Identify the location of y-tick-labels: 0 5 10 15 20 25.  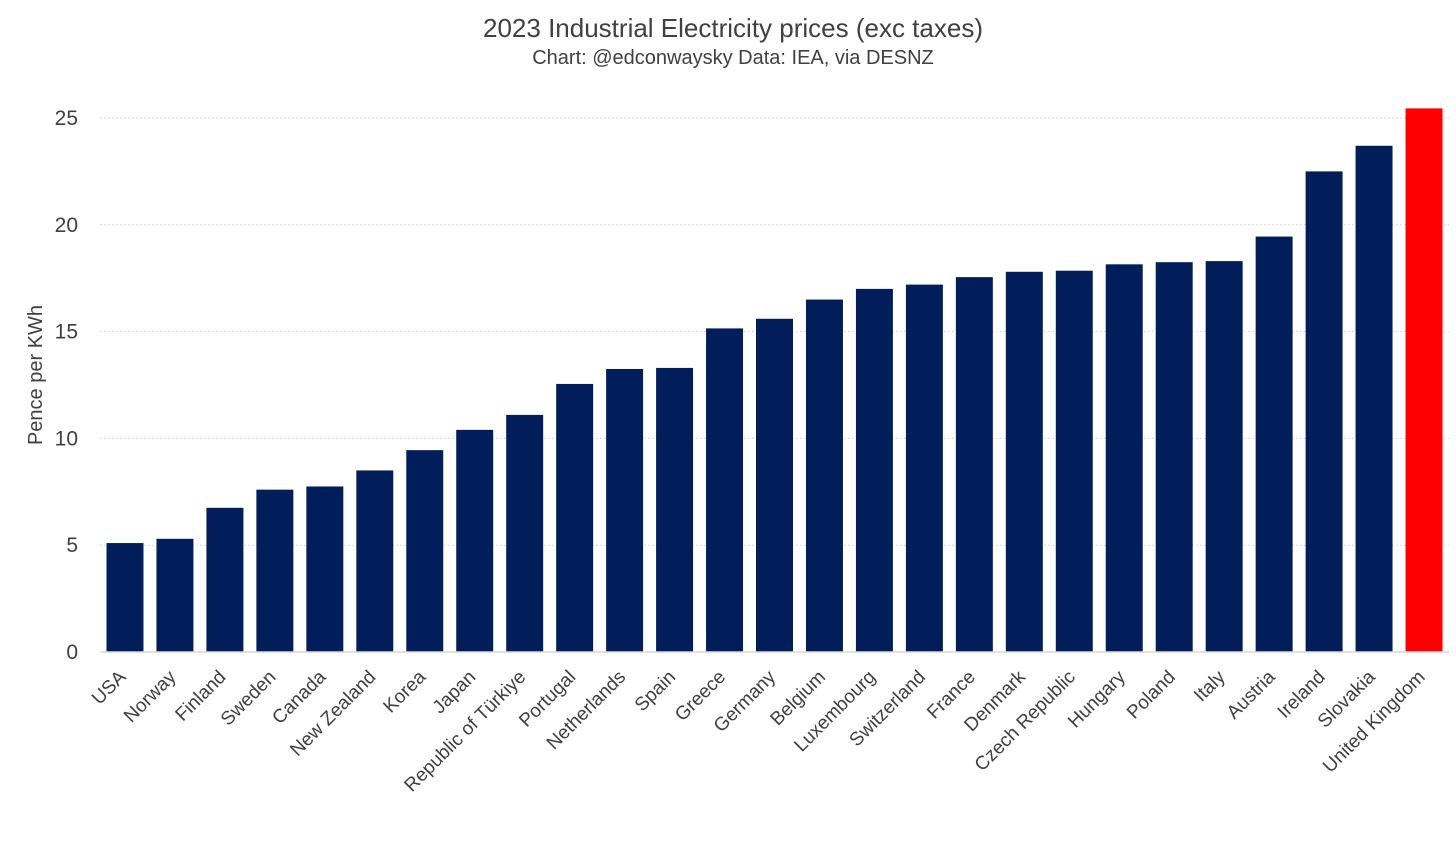
(66, 385).